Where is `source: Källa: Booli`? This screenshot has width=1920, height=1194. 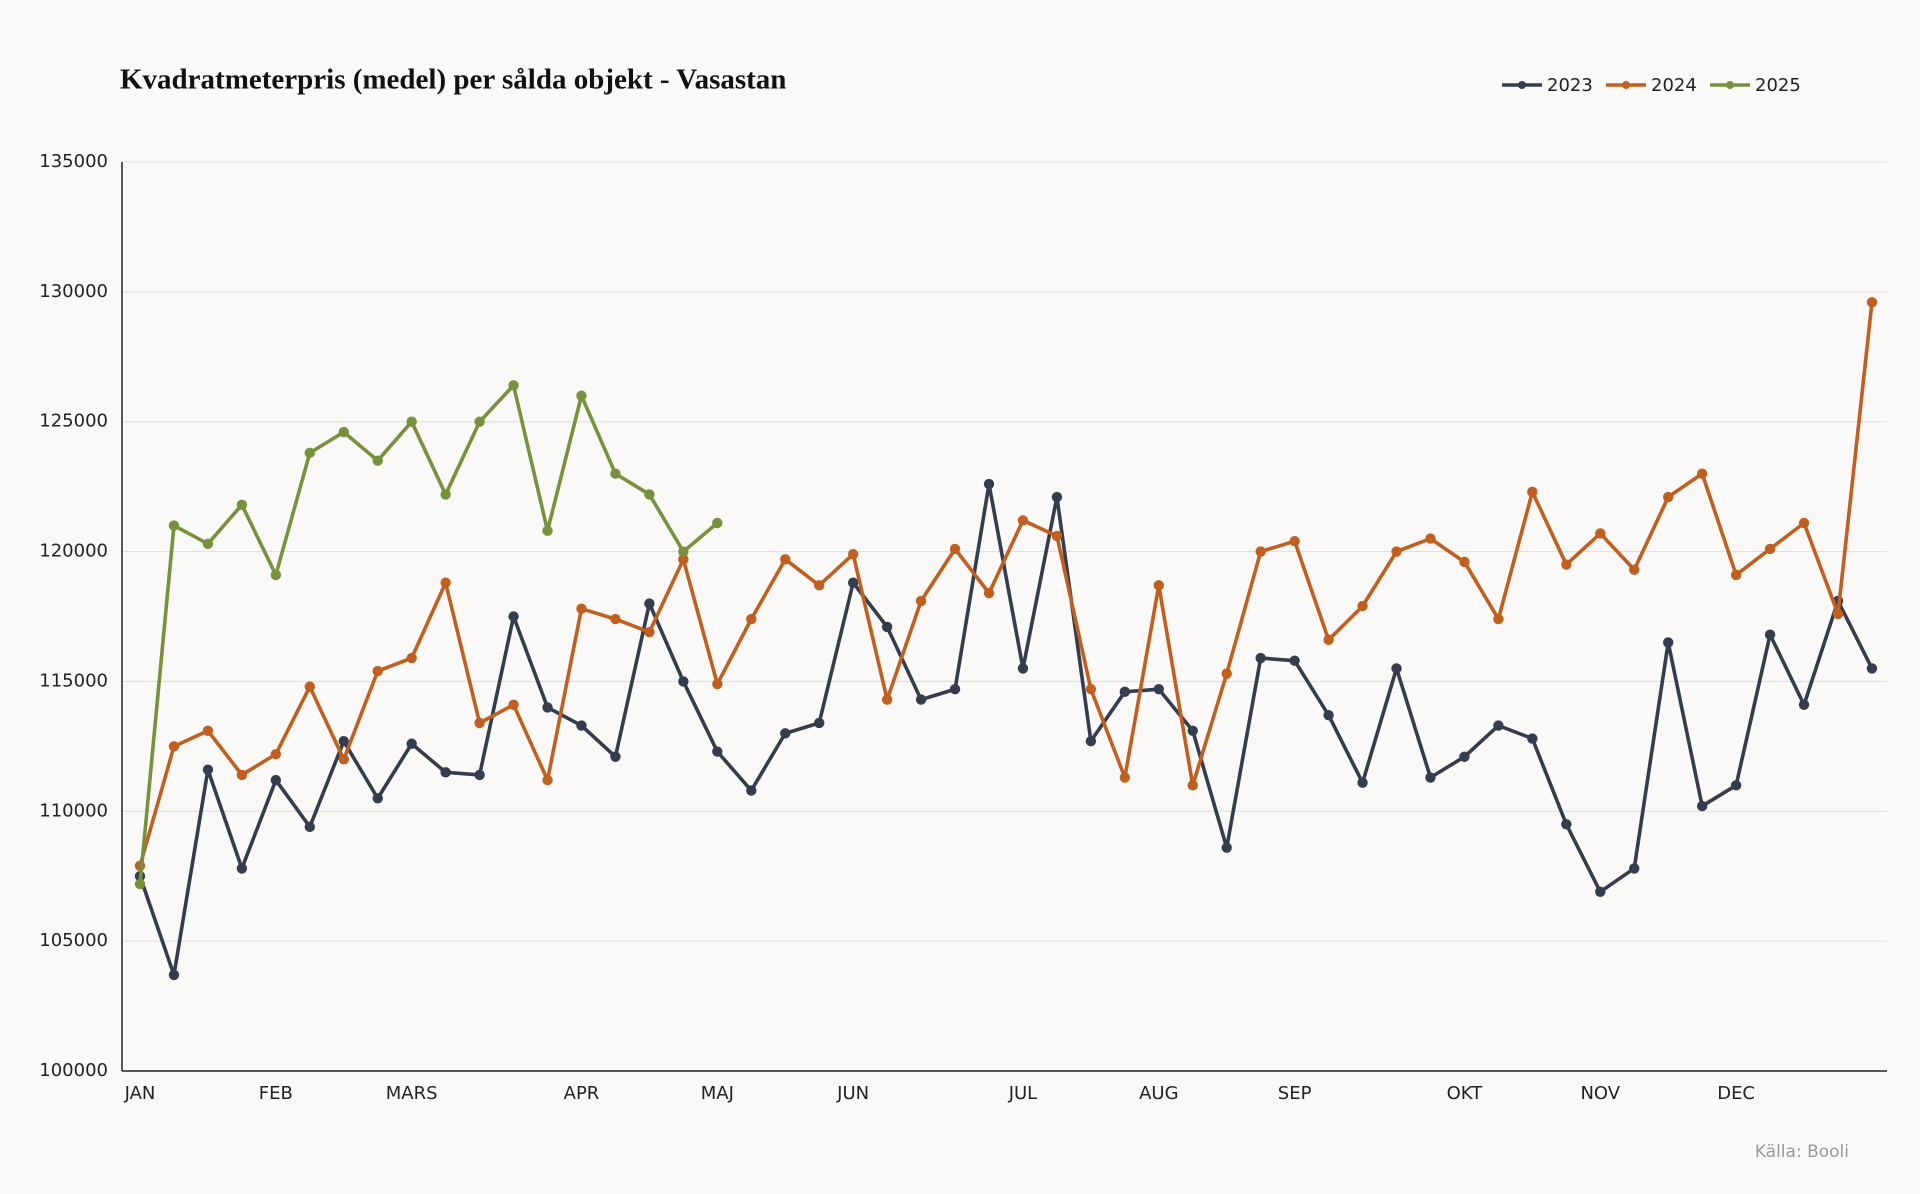 source: Källa: Booli is located at coordinates (1802, 1152).